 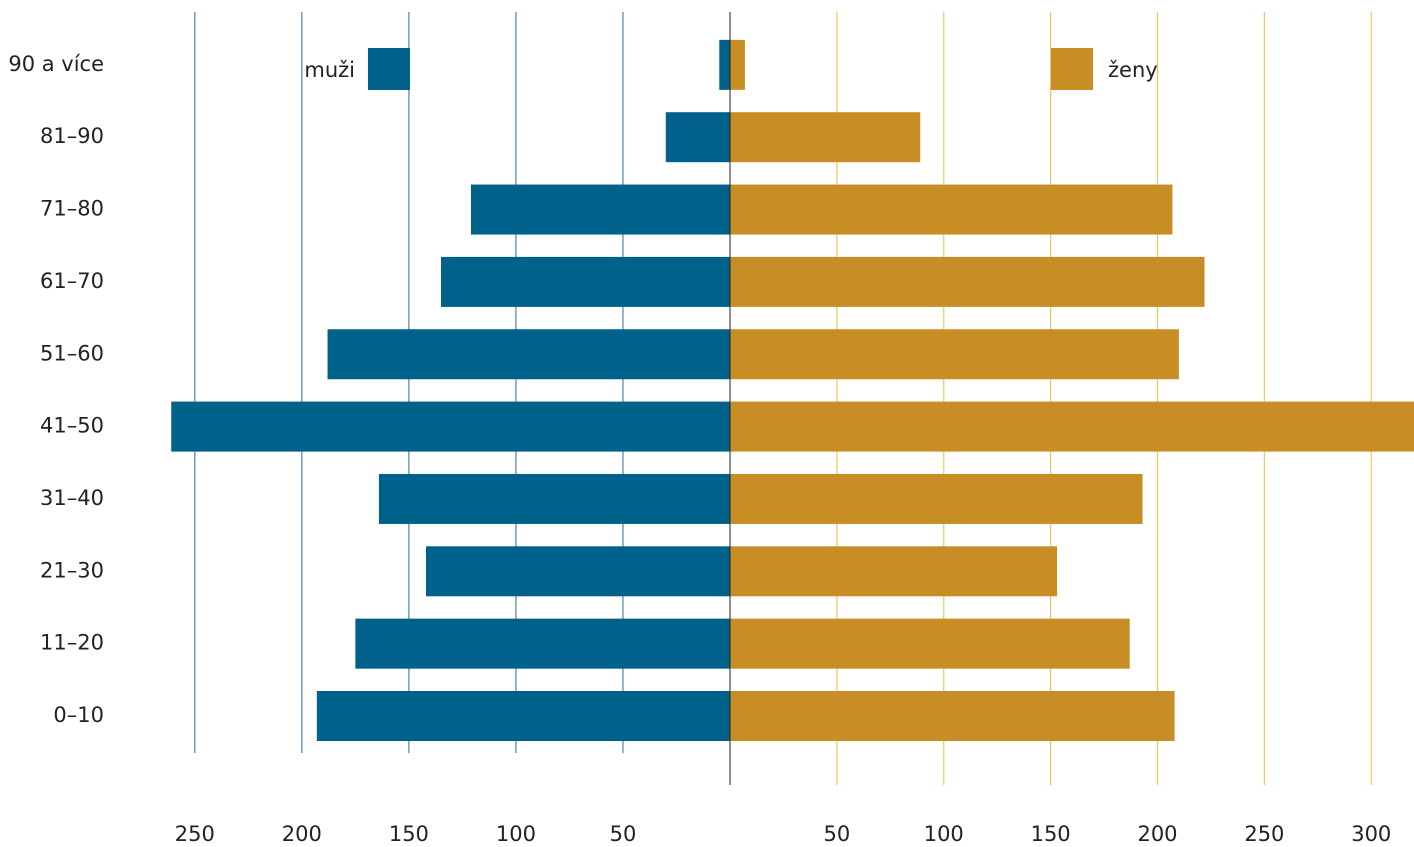 I want to click on y-tick-label: 11–20, so click(x=72, y=643).